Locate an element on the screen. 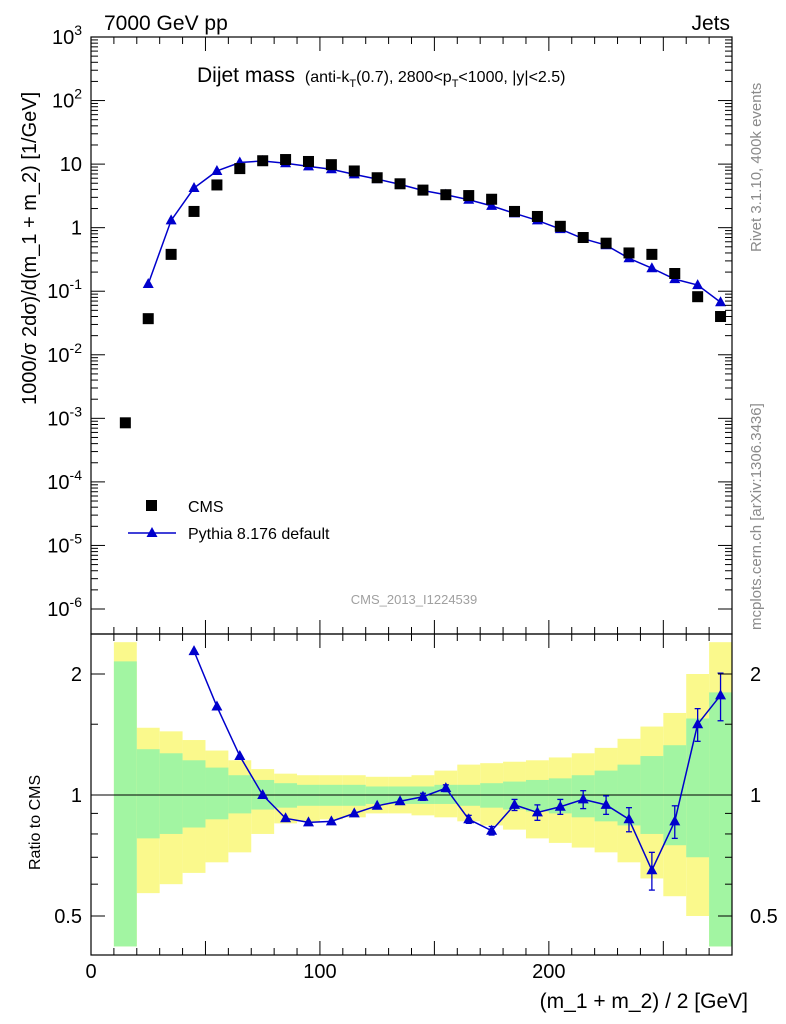 The image size is (786, 1024). mc-series-line is located at coordinates (434, 231).